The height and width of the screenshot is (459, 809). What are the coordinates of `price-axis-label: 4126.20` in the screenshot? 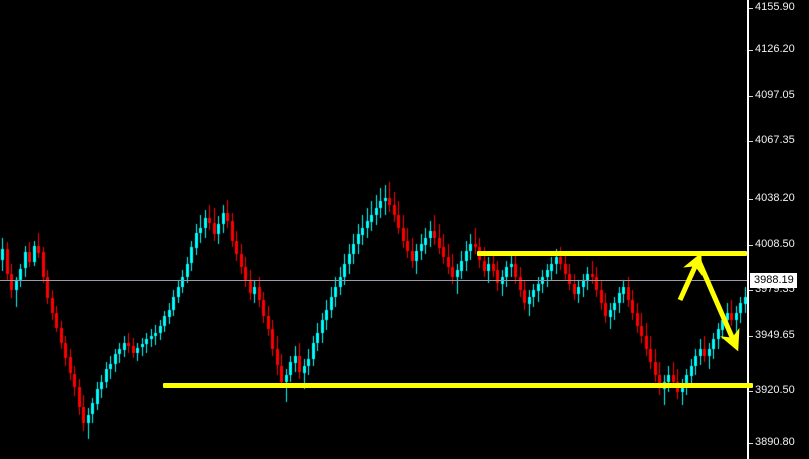 It's located at (775, 49).